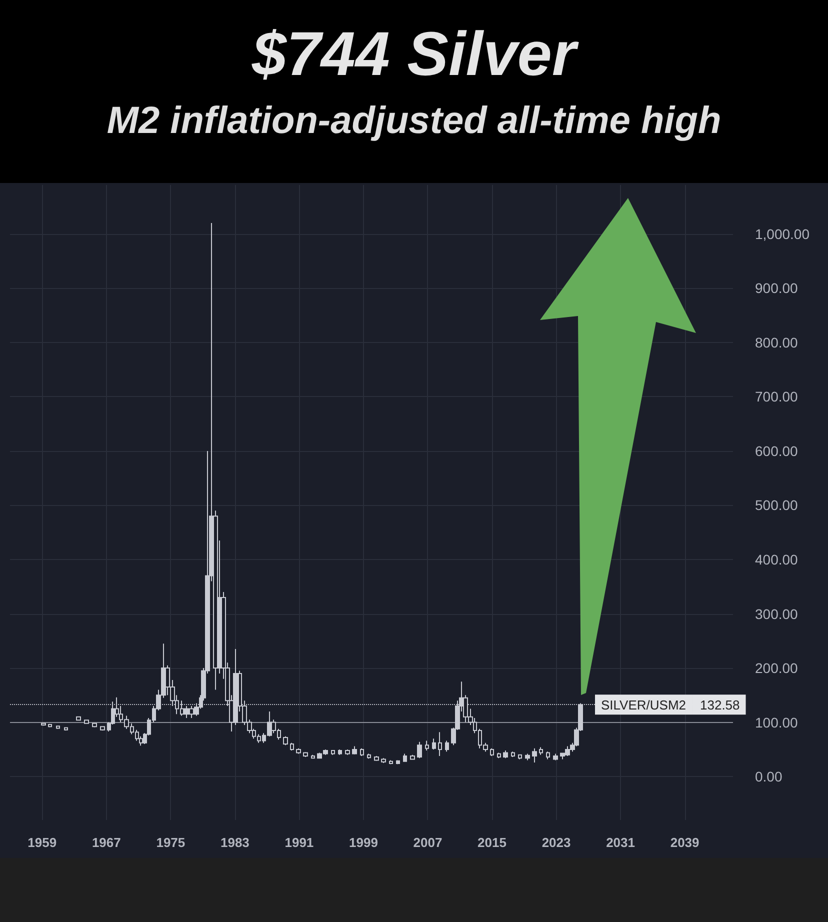 The width and height of the screenshot is (828, 922). Describe the element at coordinates (427, 842) in the screenshot. I see `x-tick-label: 2007` at that location.